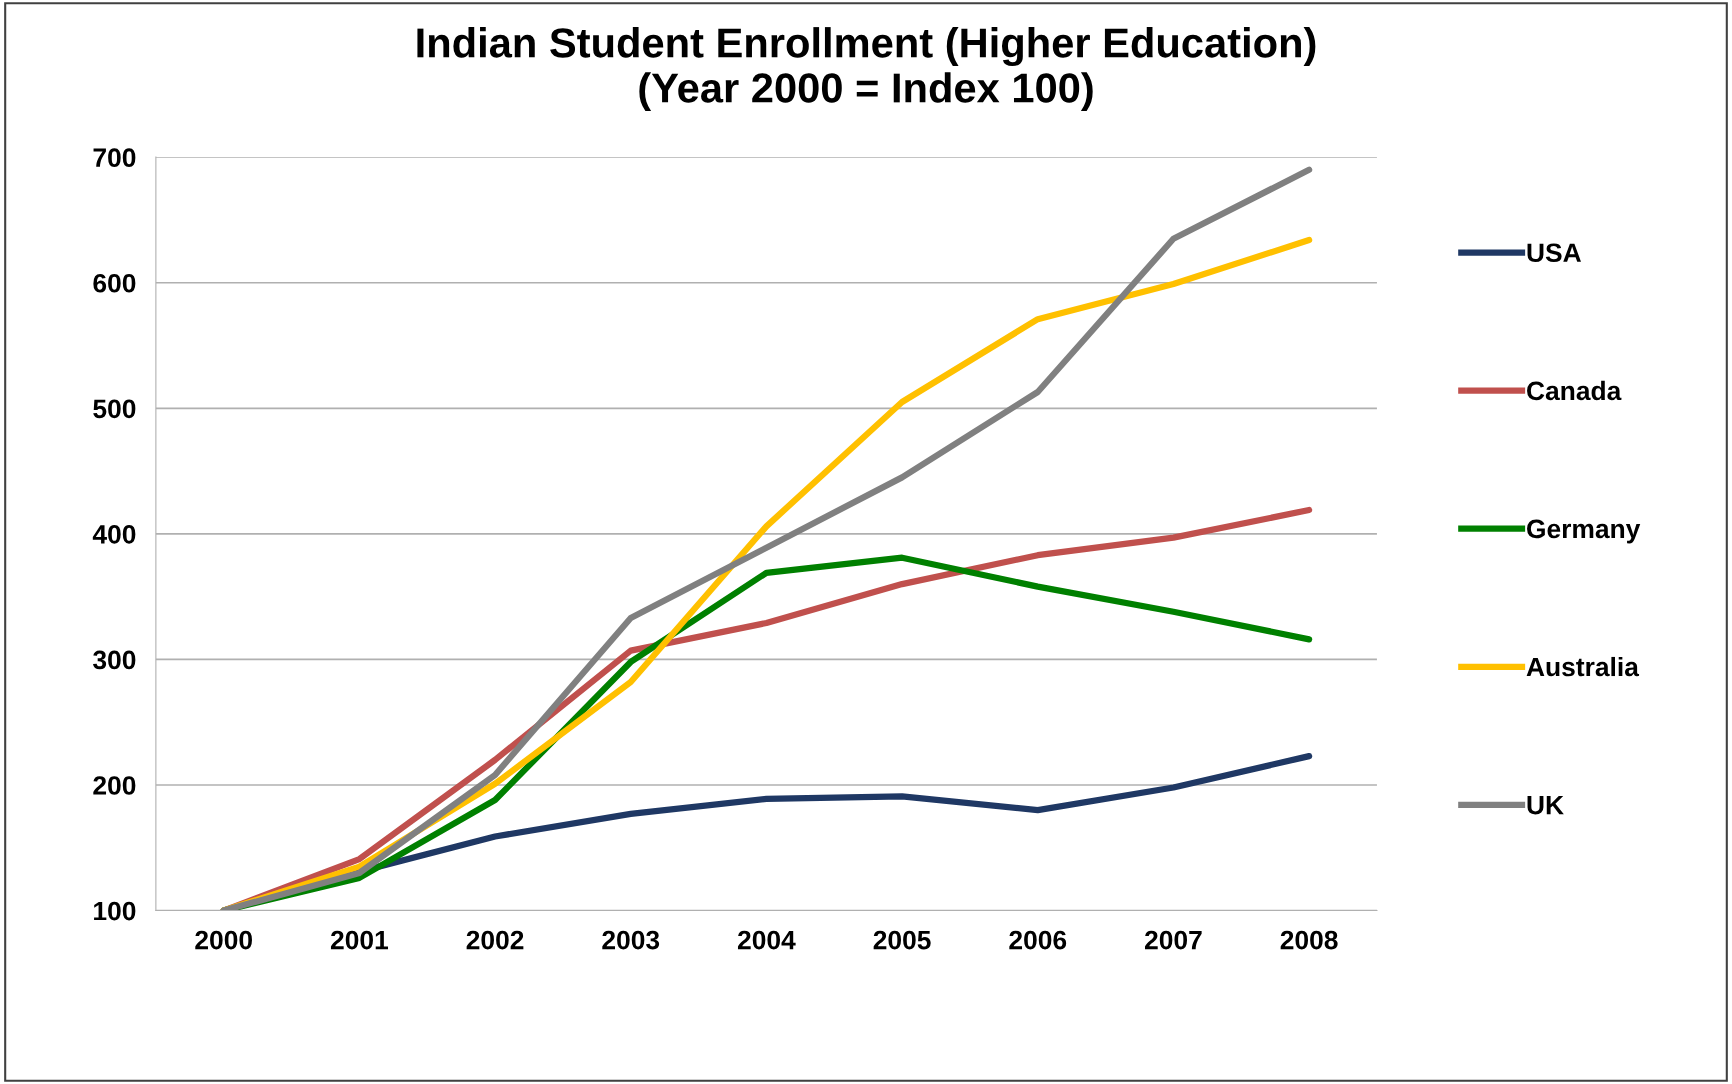 Image resolution: width=1732 pixels, height=1084 pixels. Describe the element at coordinates (114, 785) in the screenshot. I see `y-tick-label: 200` at that location.